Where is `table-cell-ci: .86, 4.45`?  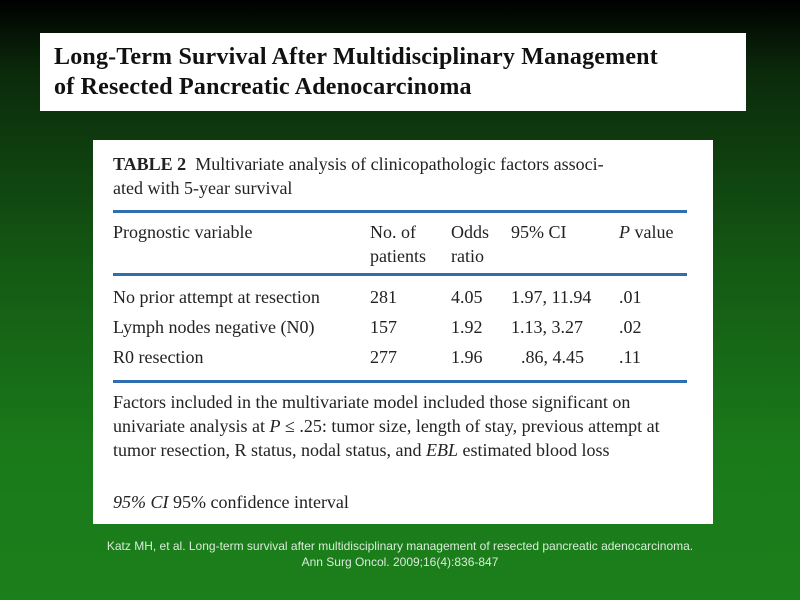
table-cell-ci: .86, 4.45 is located at coordinates (552, 357).